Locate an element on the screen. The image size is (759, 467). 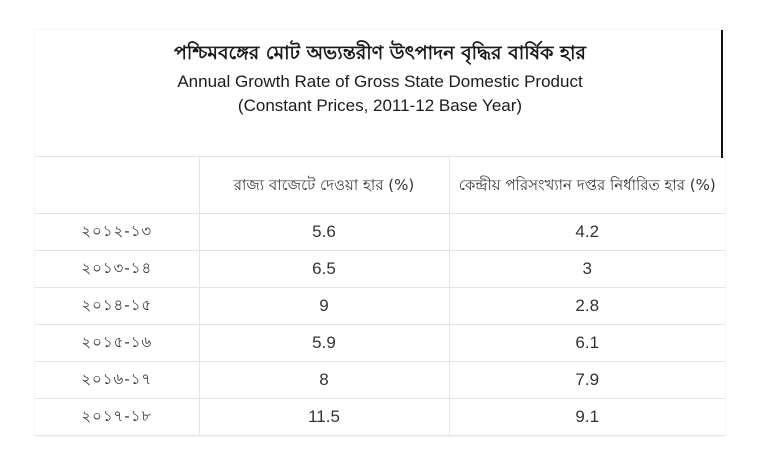
state-budget-rate-cell: 5.9 is located at coordinates (323, 343).